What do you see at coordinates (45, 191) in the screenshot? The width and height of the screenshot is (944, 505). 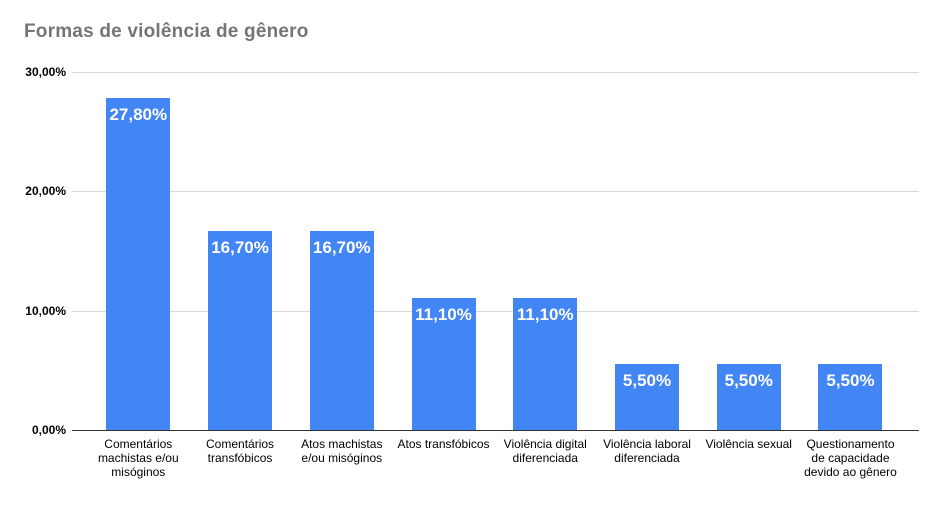 I see `y-axis-tick-label: 20,00%` at bounding box center [45, 191].